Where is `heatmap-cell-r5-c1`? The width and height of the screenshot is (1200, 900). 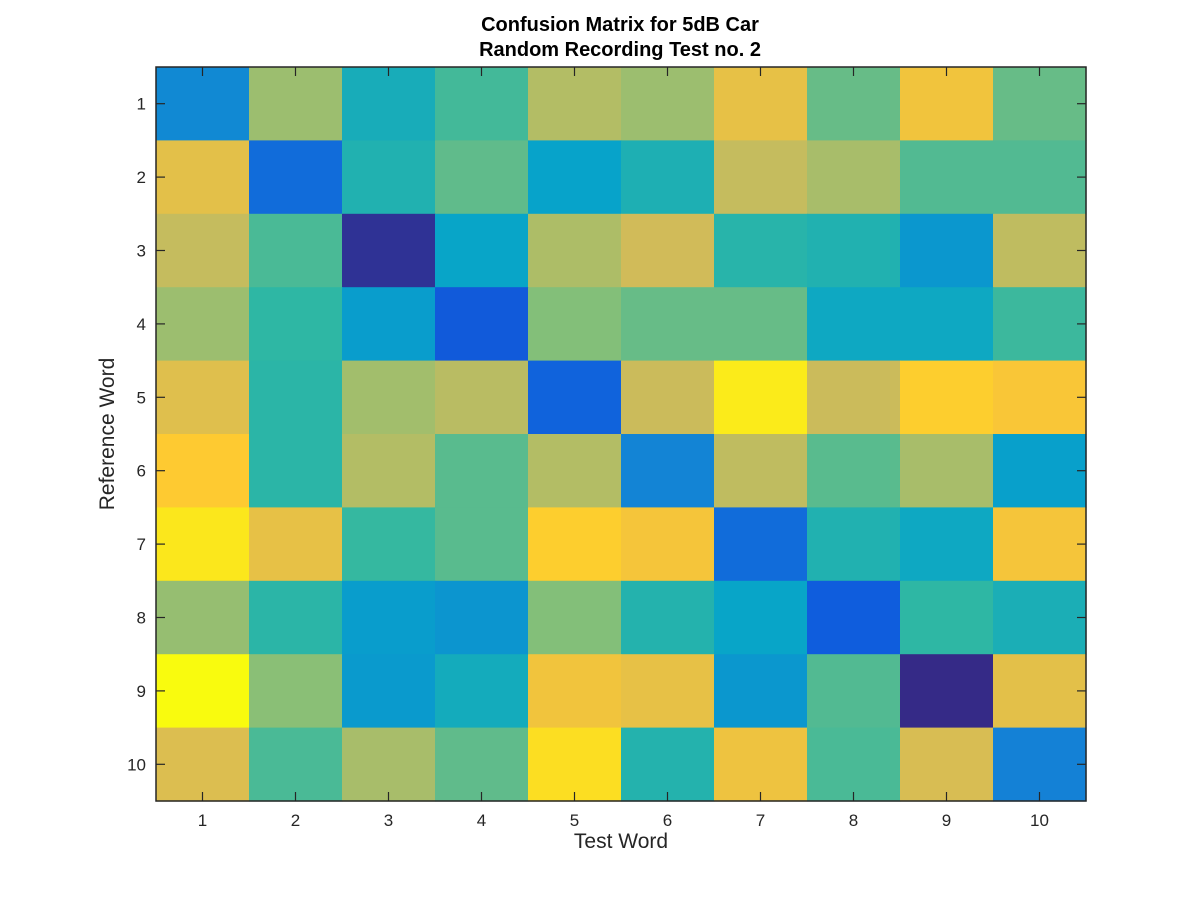
heatmap-cell-r5-c1 is located at coordinates (203, 397).